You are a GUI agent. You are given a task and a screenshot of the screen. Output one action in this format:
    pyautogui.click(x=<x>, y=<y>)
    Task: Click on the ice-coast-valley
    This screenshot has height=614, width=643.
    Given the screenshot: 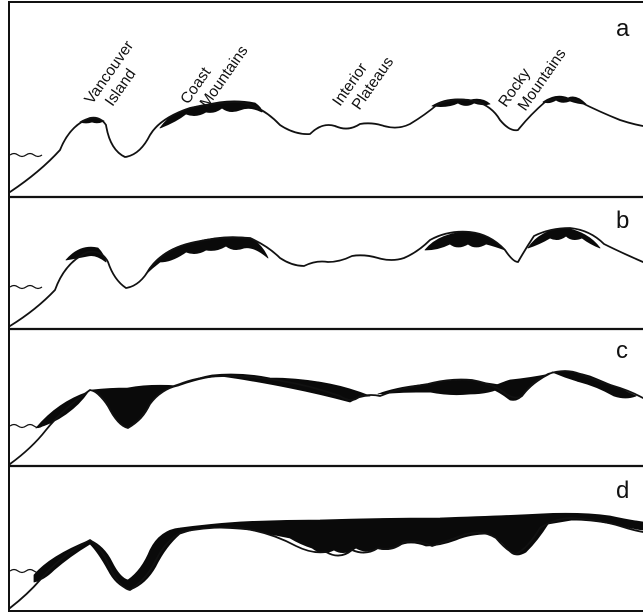 What is the action you would take?
    pyautogui.click(x=135, y=406)
    